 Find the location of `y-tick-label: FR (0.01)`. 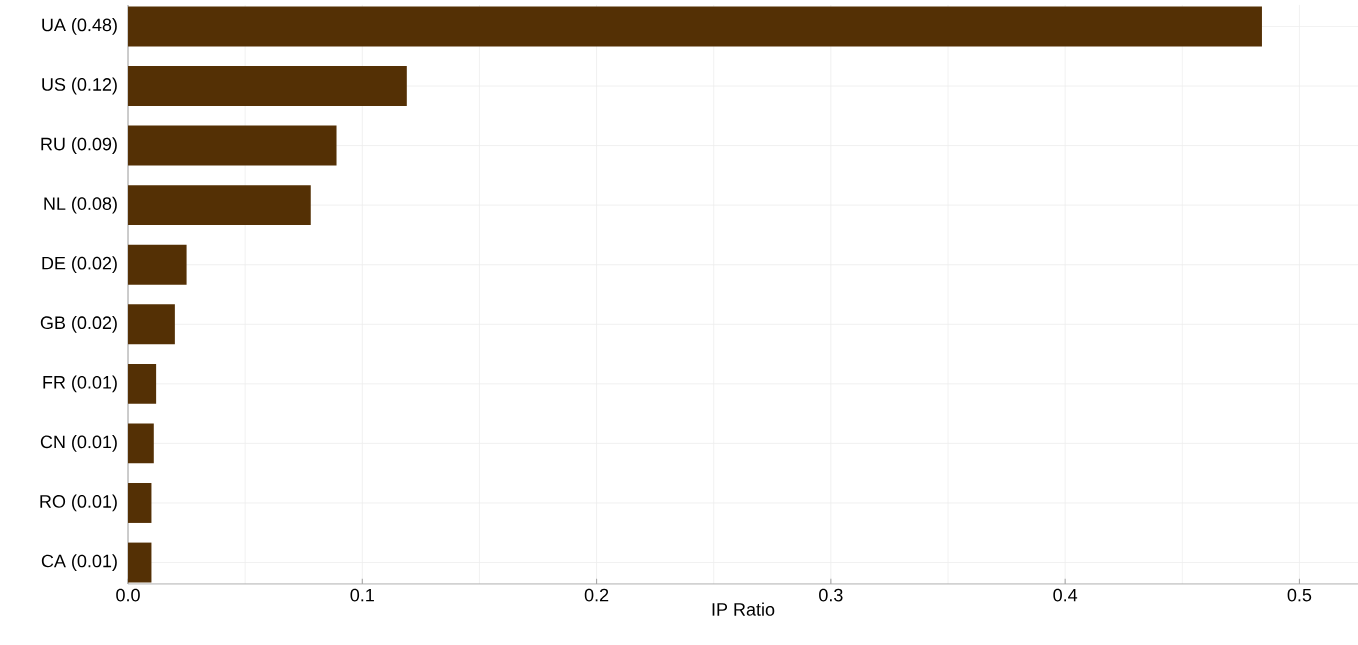

y-tick-label: FR (0.01) is located at coordinates (80, 384).